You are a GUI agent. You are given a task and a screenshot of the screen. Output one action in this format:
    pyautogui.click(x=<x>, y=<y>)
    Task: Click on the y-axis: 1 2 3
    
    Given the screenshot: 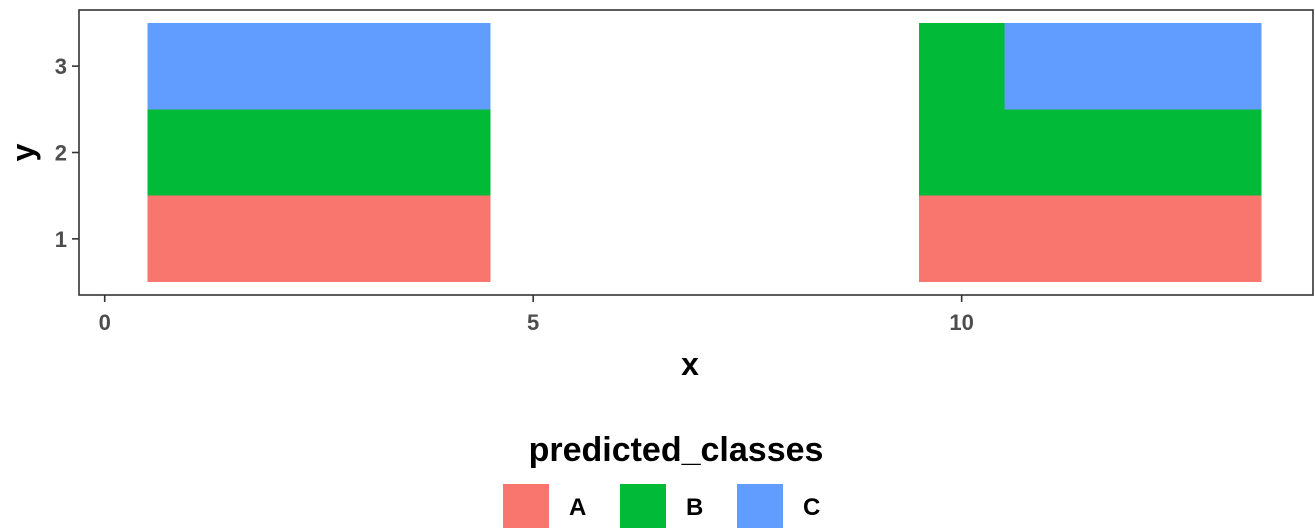 What is the action you would take?
    pyautogui.click(x=67, y=153)
    